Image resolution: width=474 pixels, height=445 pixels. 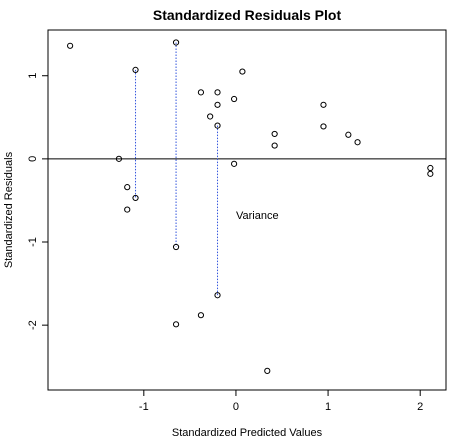 I want to click on x-tick-label: -1, so click(x=144, y=407).